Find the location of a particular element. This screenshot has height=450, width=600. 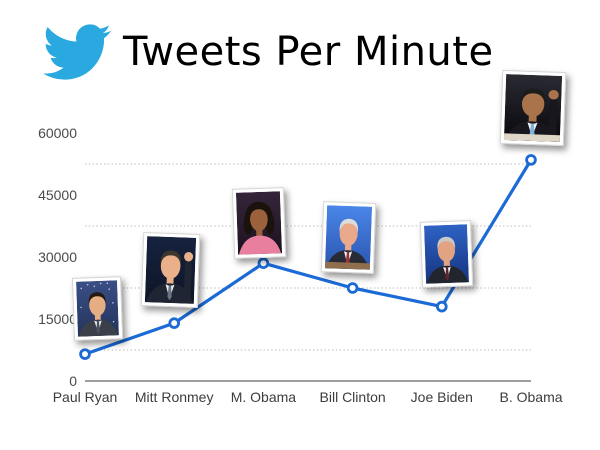

y-tick-label-45000: 45000 is located at coordinates (57, 195).